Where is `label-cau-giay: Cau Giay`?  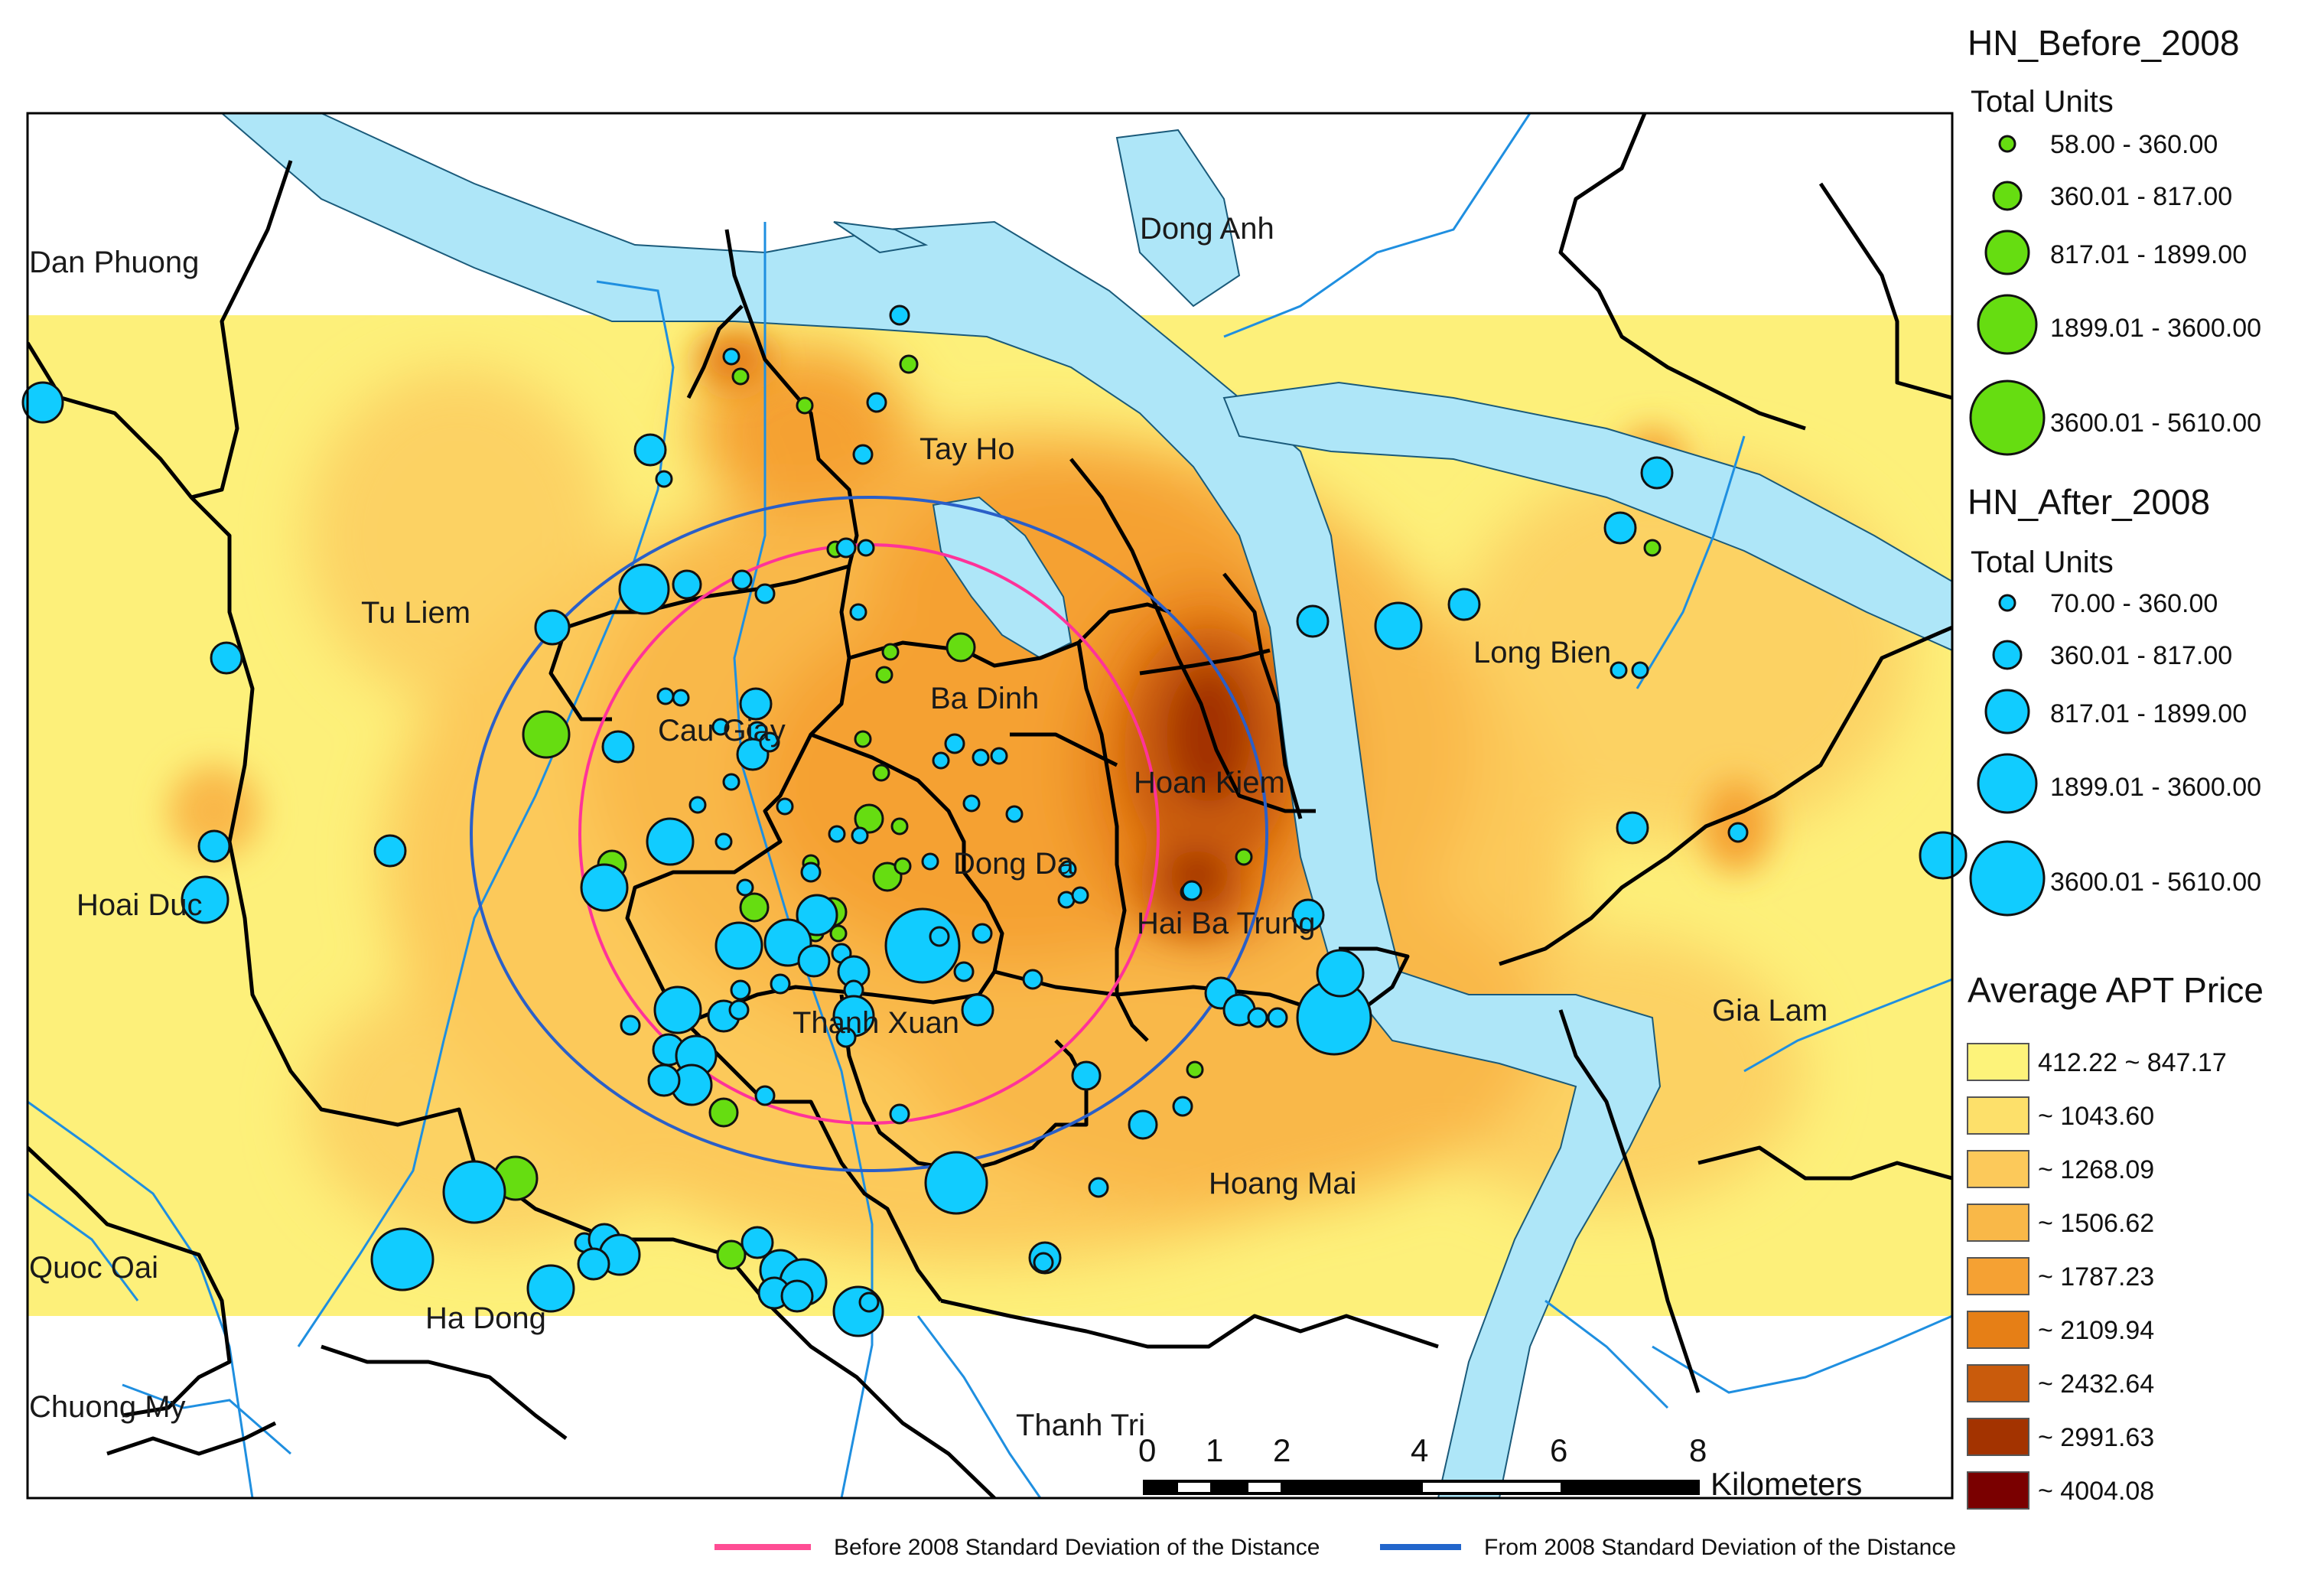 label-cau-giay: Cau Giay is located at coordinates (722, 731).